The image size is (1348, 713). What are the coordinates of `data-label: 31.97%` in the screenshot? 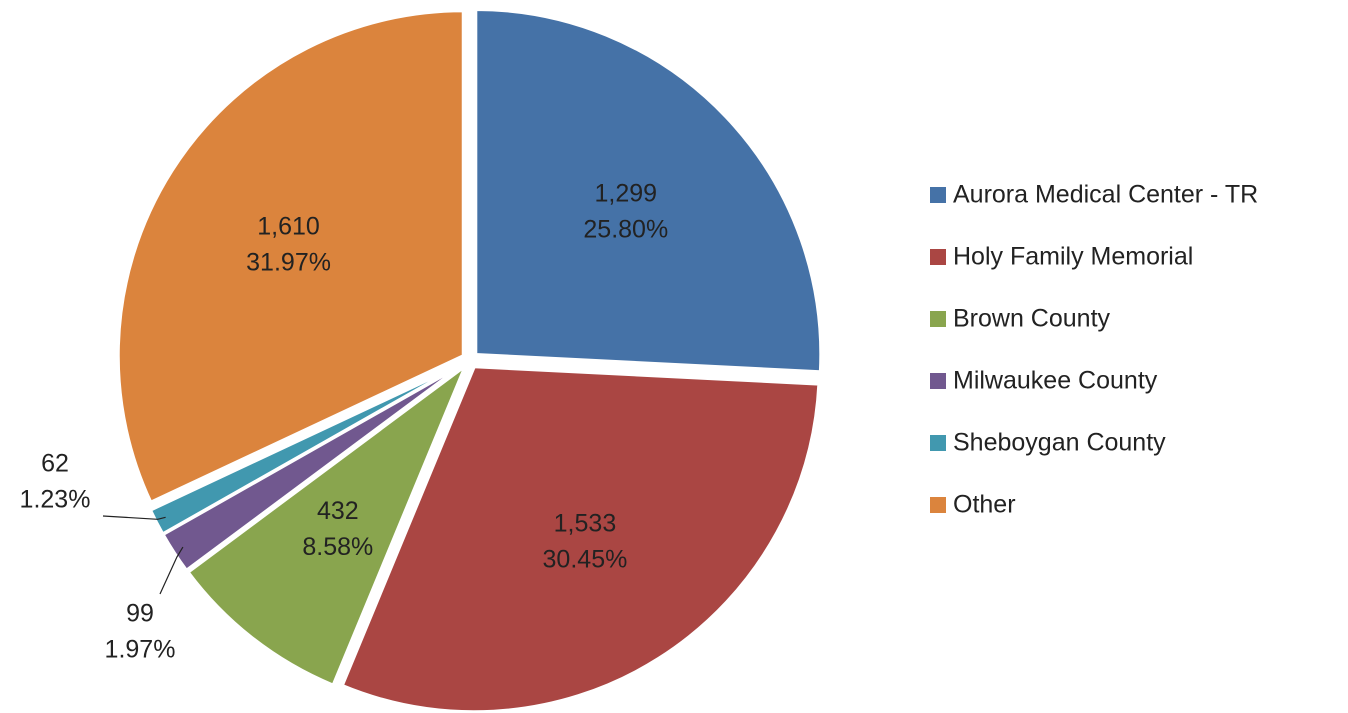 It's located at (288, 262).